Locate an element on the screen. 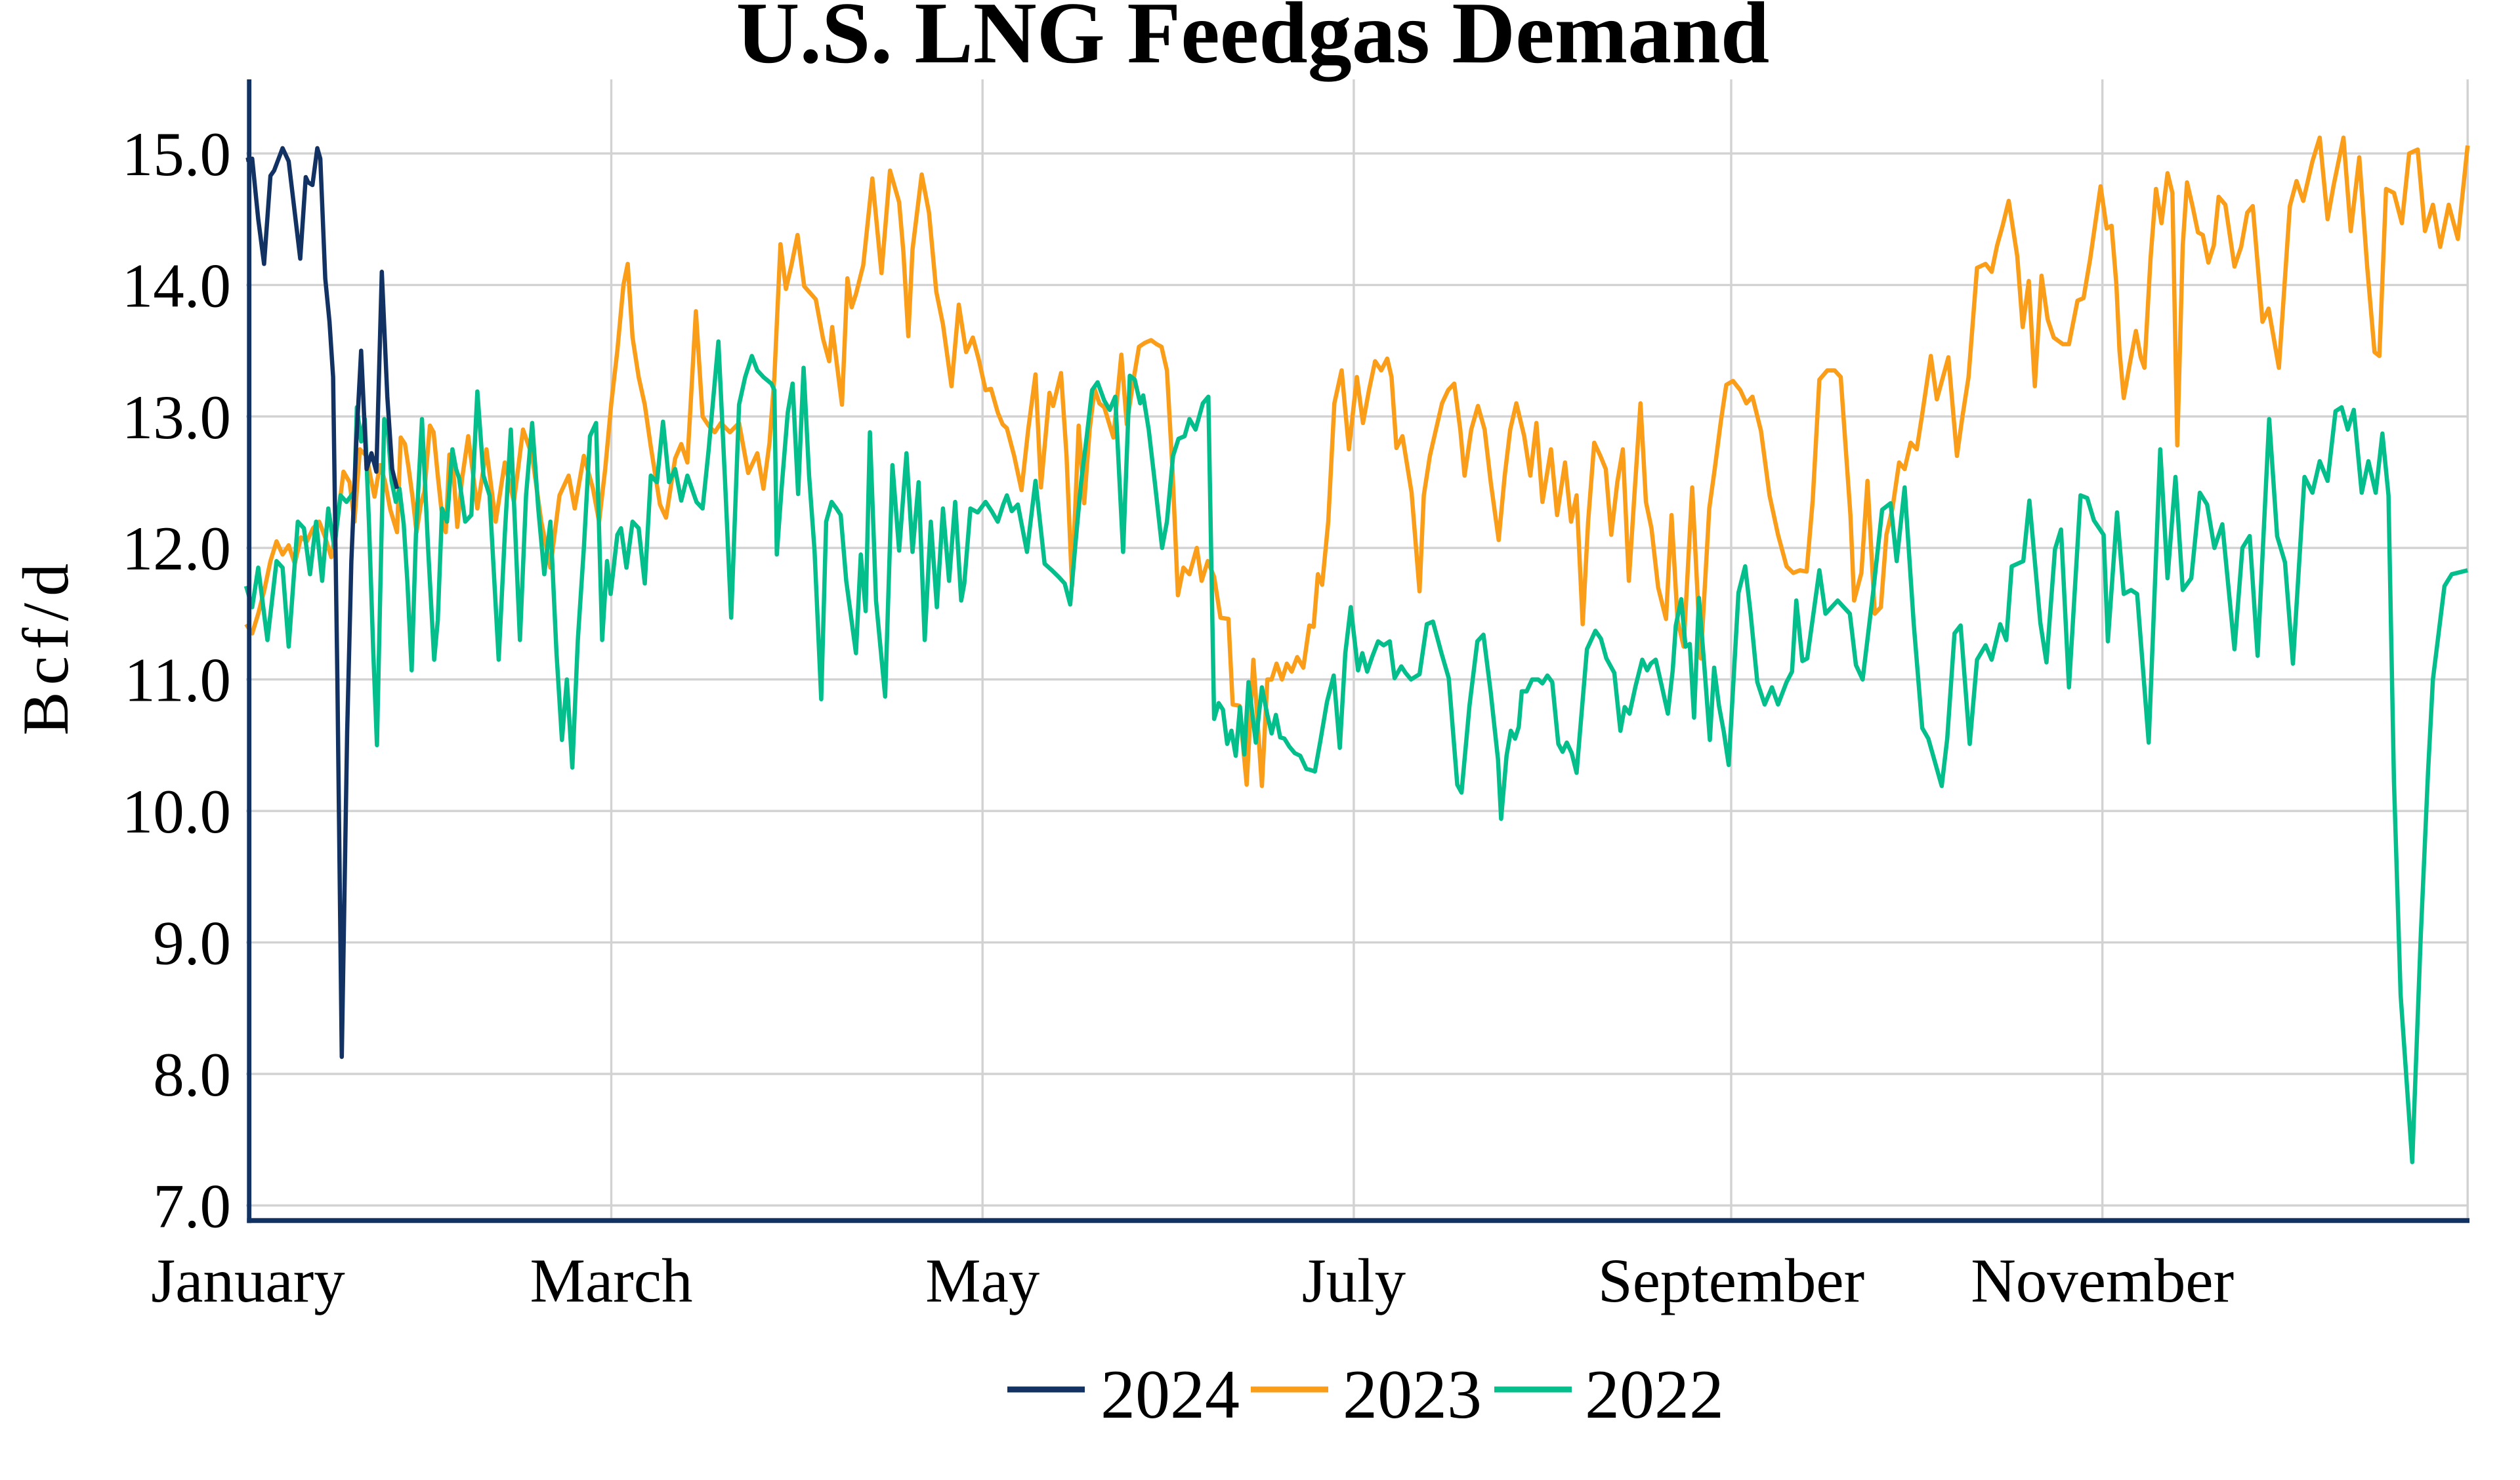 Image resolution: width=2520 pixels, height=1480 pixels. svg-text: March is located at coordinates (611, 1280).